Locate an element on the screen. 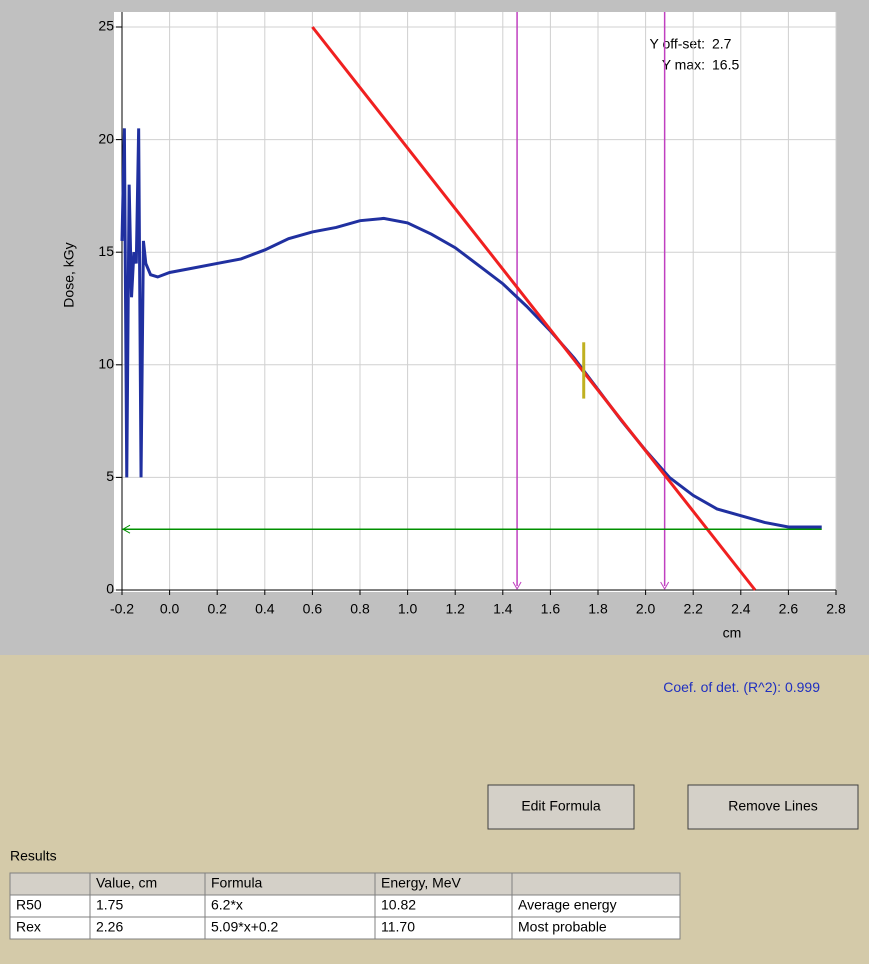 This screenshot has height=964, width=869. x-tick-label: 2.2 is located at coordinates (693, 609).